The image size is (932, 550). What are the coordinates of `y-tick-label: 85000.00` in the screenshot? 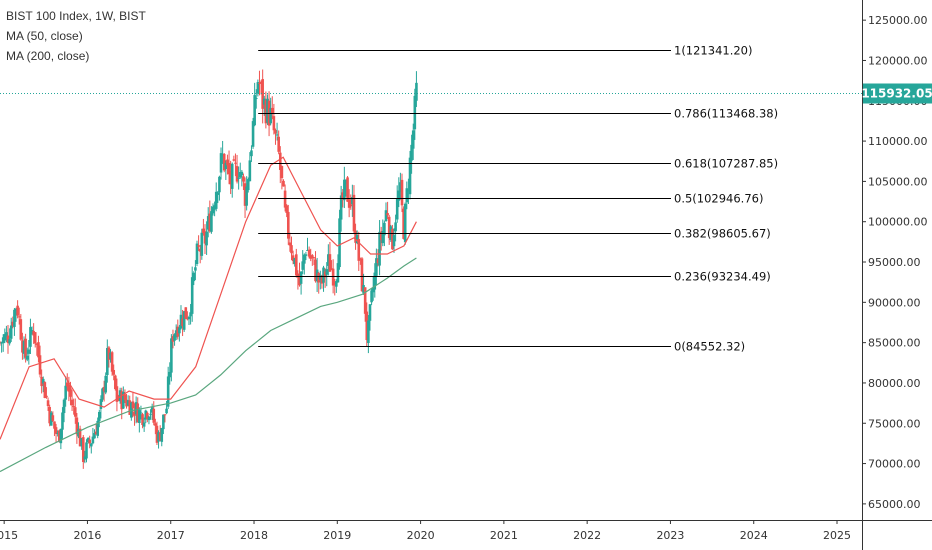 It's located at (894, 343).